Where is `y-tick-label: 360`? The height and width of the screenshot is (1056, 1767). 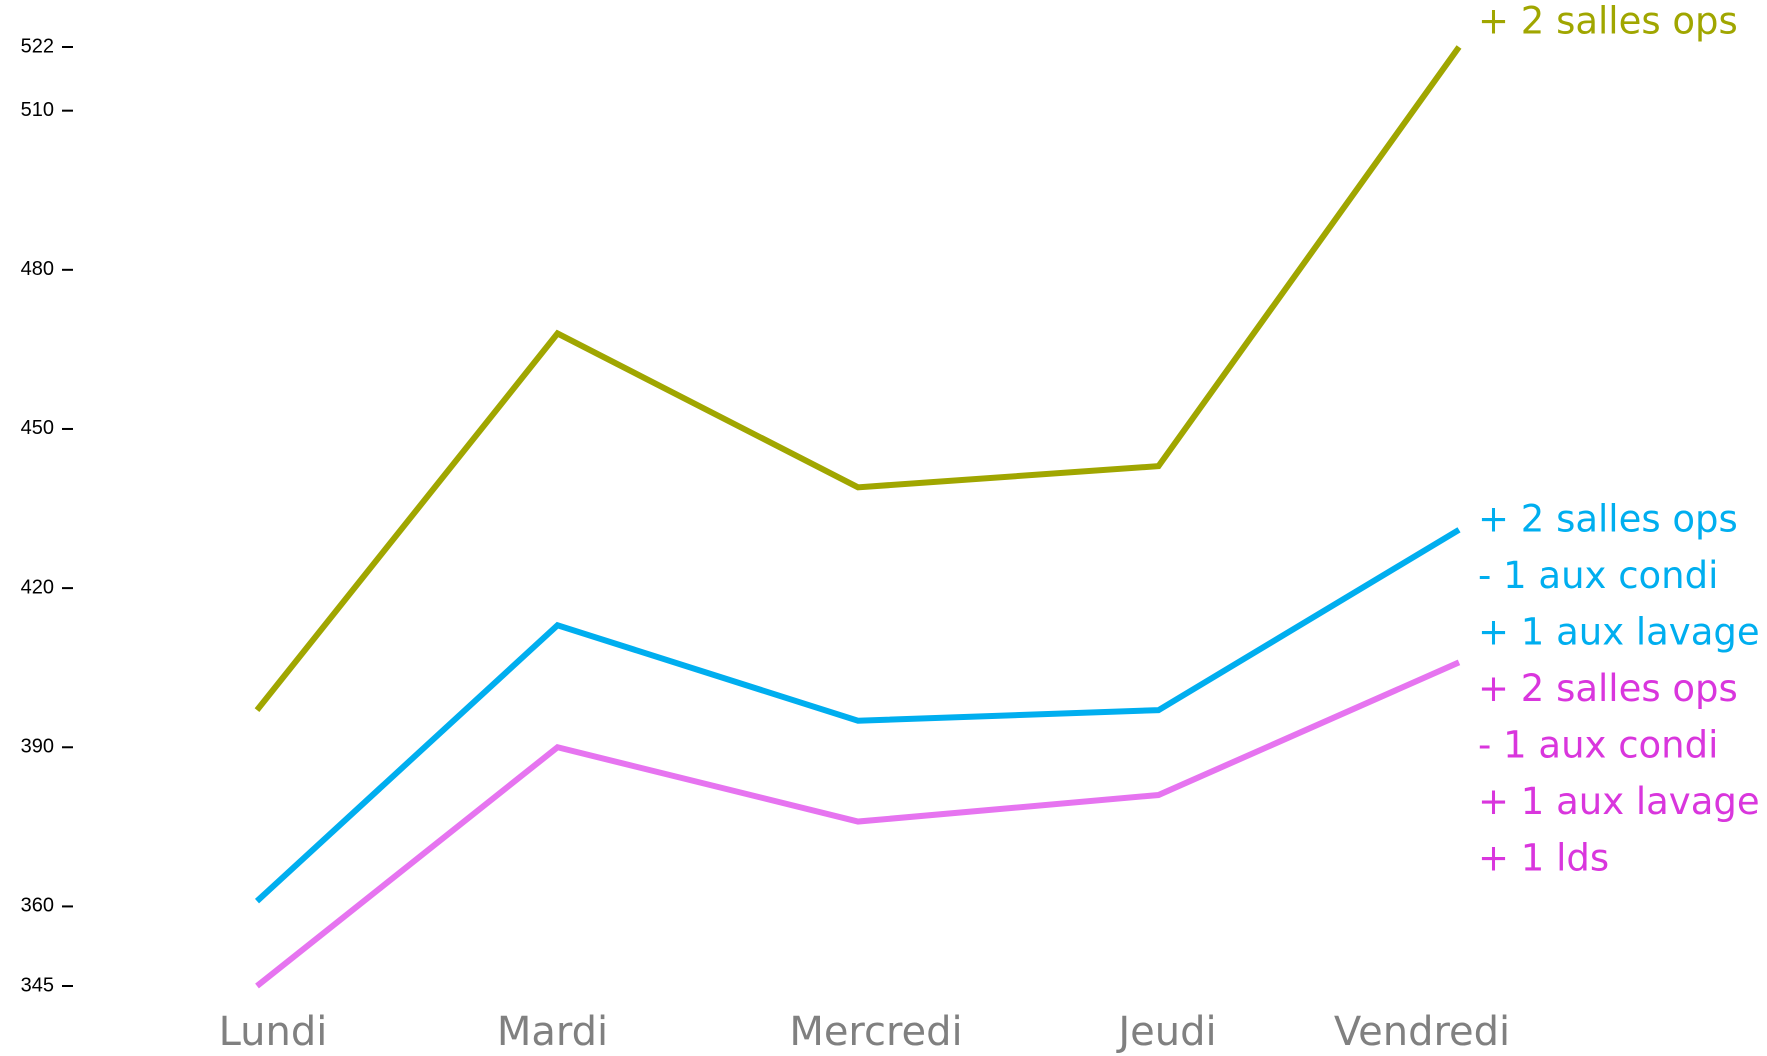
y-tick-label: 360 is located at coordinates (37, 906).